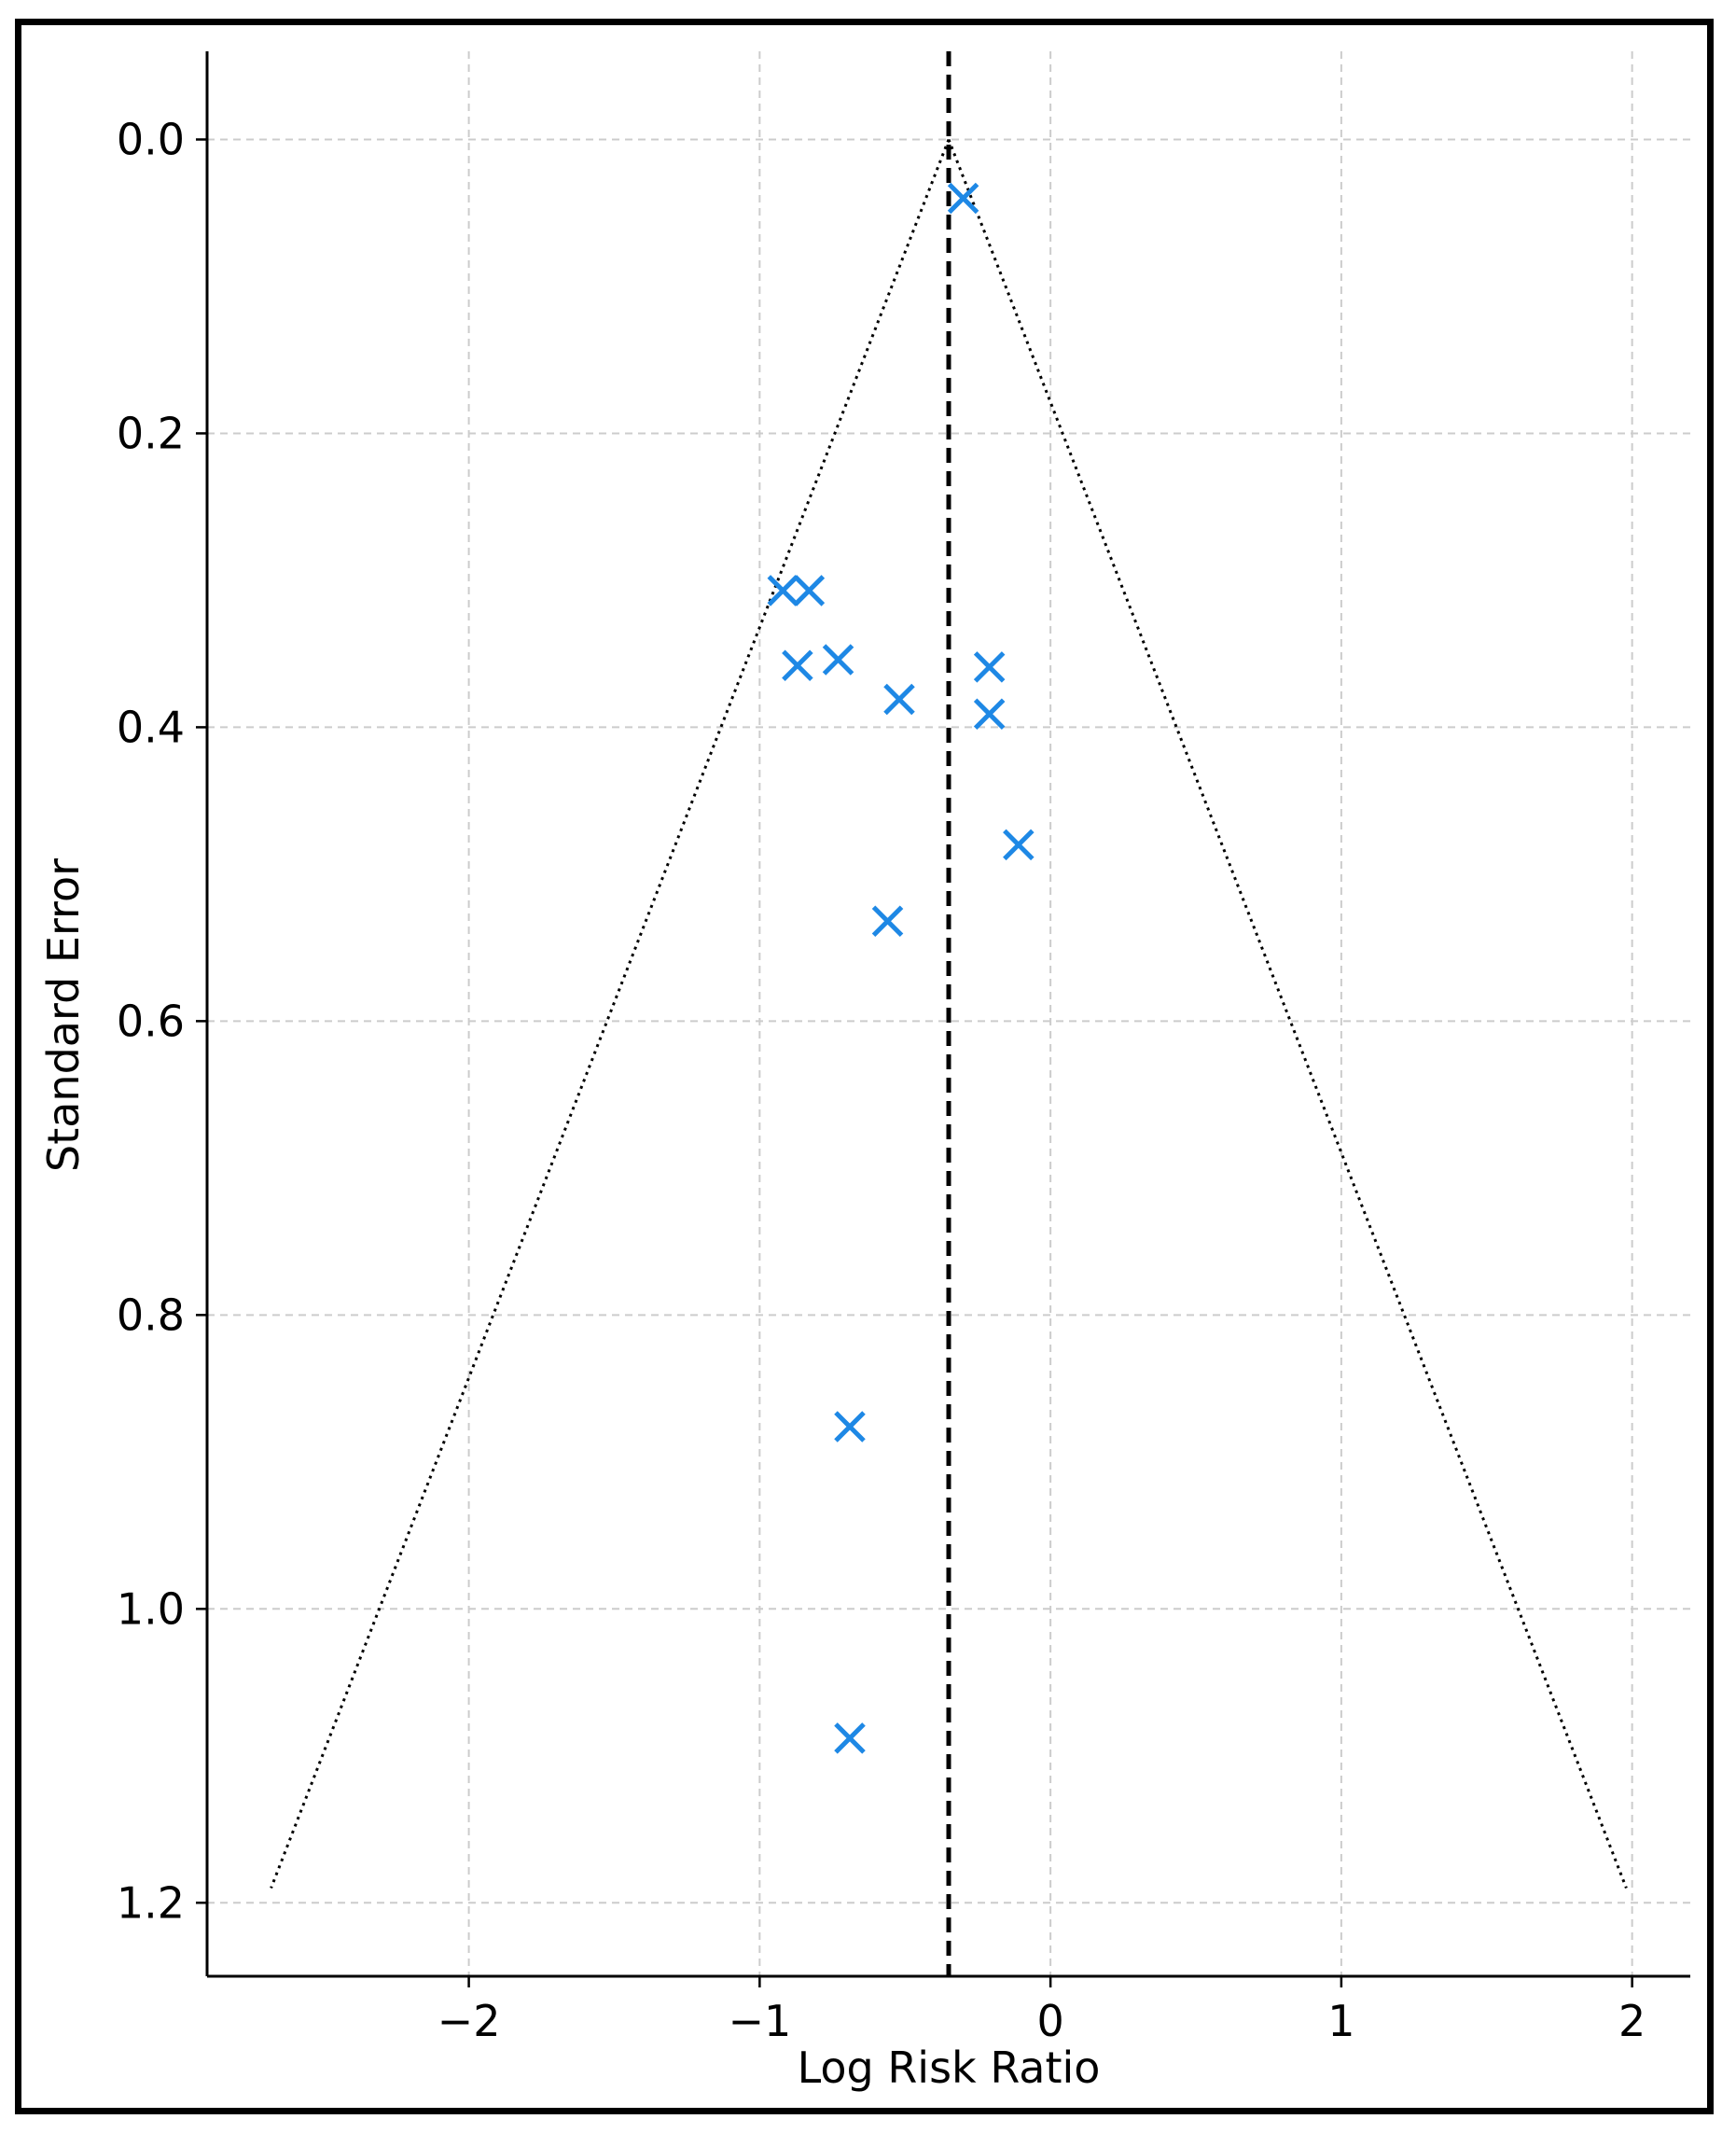 The width and height of the screenshot is (1736, 2133). Describe the element at coordinates (151, 1608) in the screenshot. I see `y-tick-label: 1.0` at that location.